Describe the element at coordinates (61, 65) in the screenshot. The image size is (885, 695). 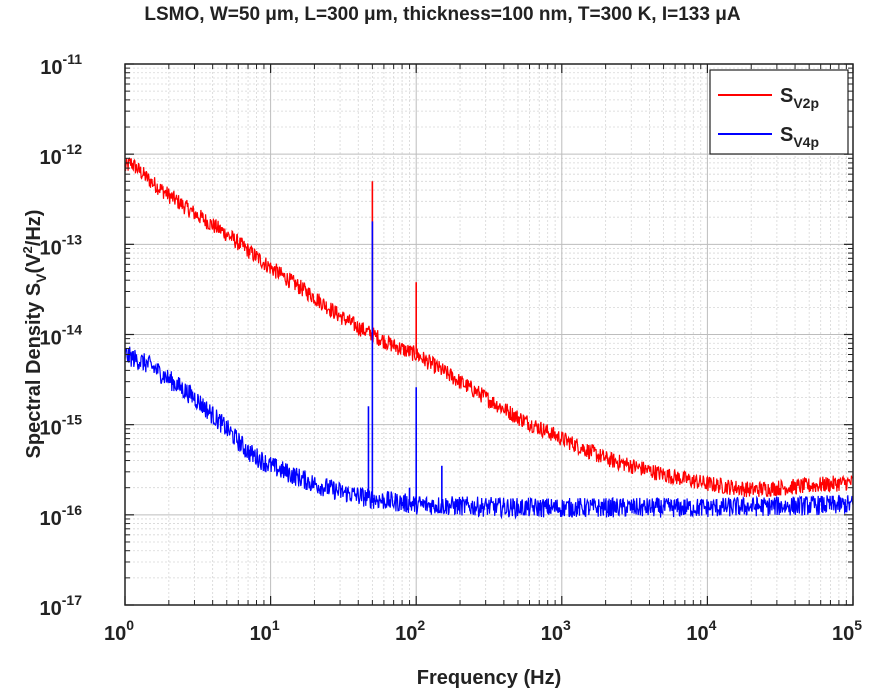
I see `y-tick-label: 10-11` at that location.